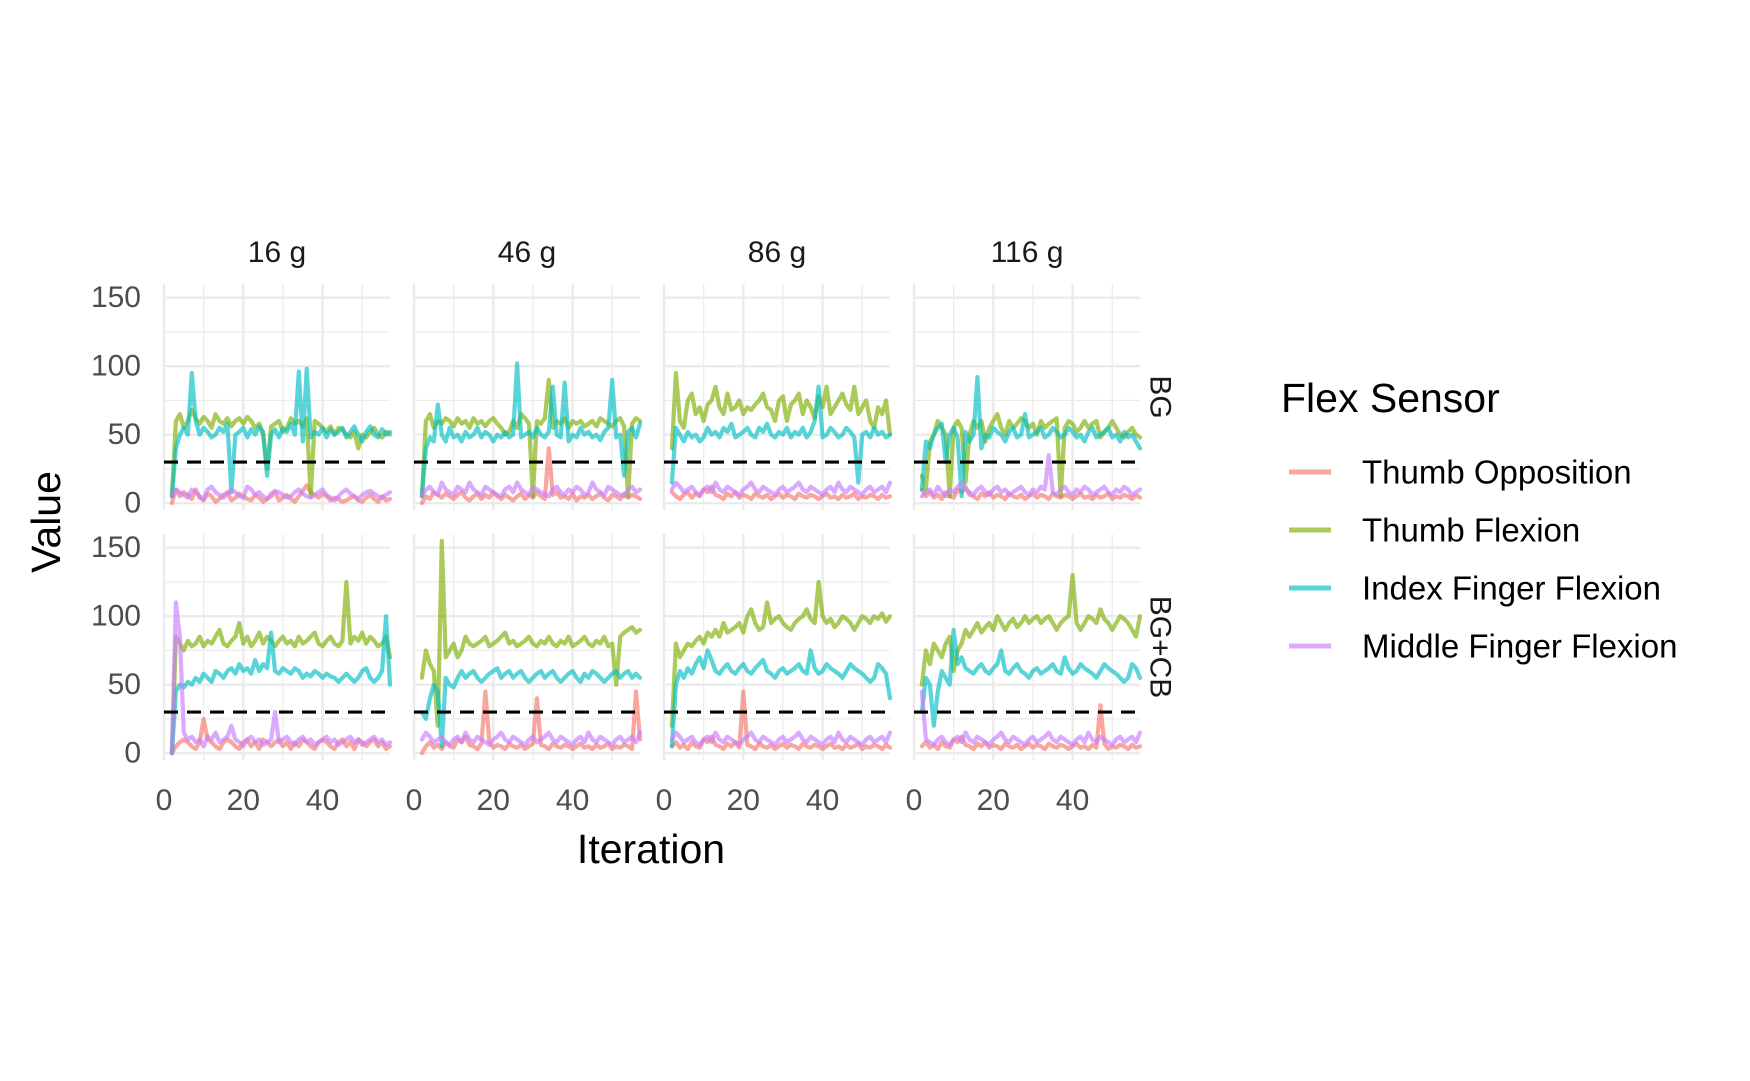  What do you see at coordinates (1390, 398) in the screenshot?
I see `legend-title: Flex Sensor` at bounding box center [1390, 398].